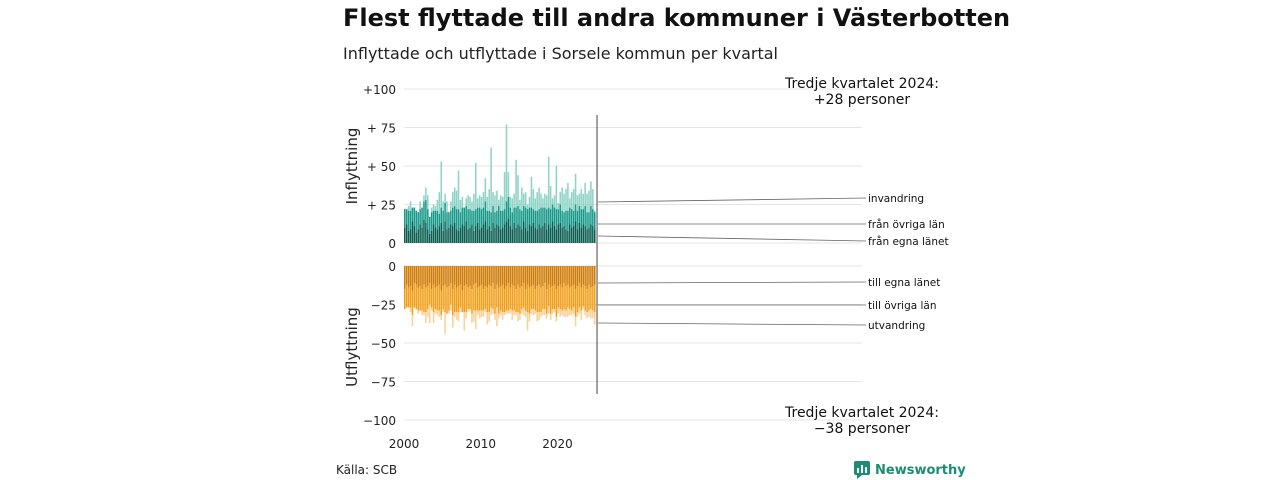  What do you see at coordinates (352, 166) in the screenshot?
I see `y-axis-title: Inflyttning` at bounding box center [352, 166].